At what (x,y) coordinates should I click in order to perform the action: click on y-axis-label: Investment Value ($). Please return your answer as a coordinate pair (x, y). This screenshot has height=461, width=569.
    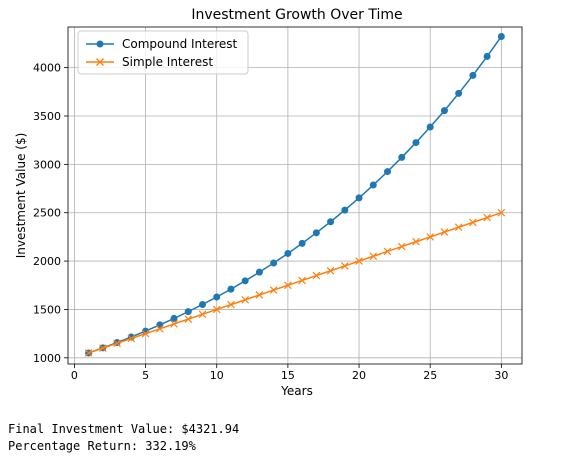
    Looking at the image, I should click on (21, 196).